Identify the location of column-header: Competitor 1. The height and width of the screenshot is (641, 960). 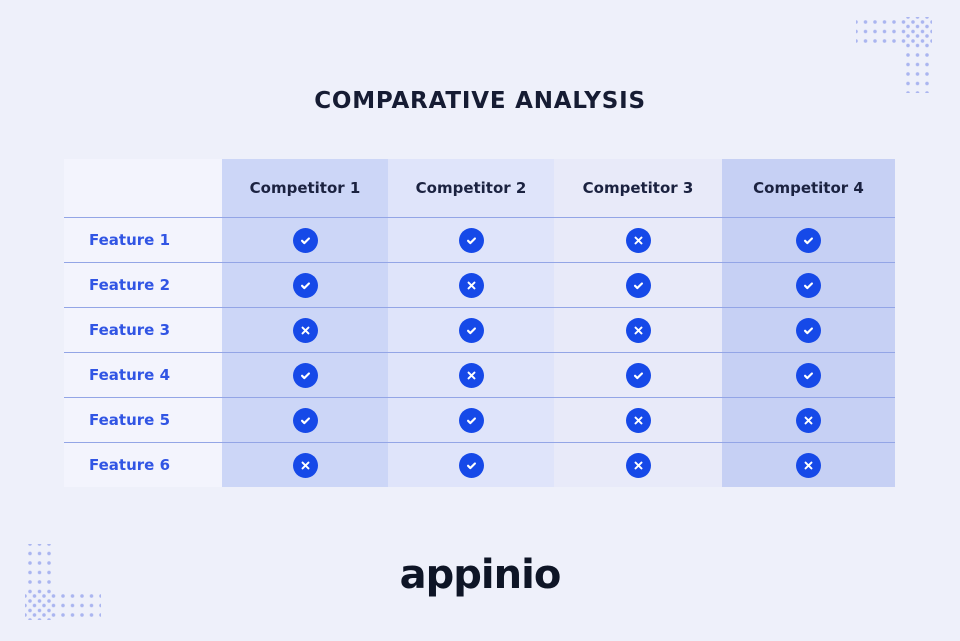
(305, 188).